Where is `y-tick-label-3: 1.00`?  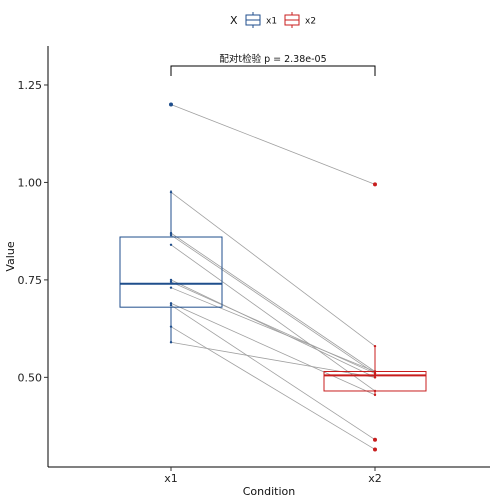
y-tick-label-3: 1.00 is located at coordinates (30, 182).